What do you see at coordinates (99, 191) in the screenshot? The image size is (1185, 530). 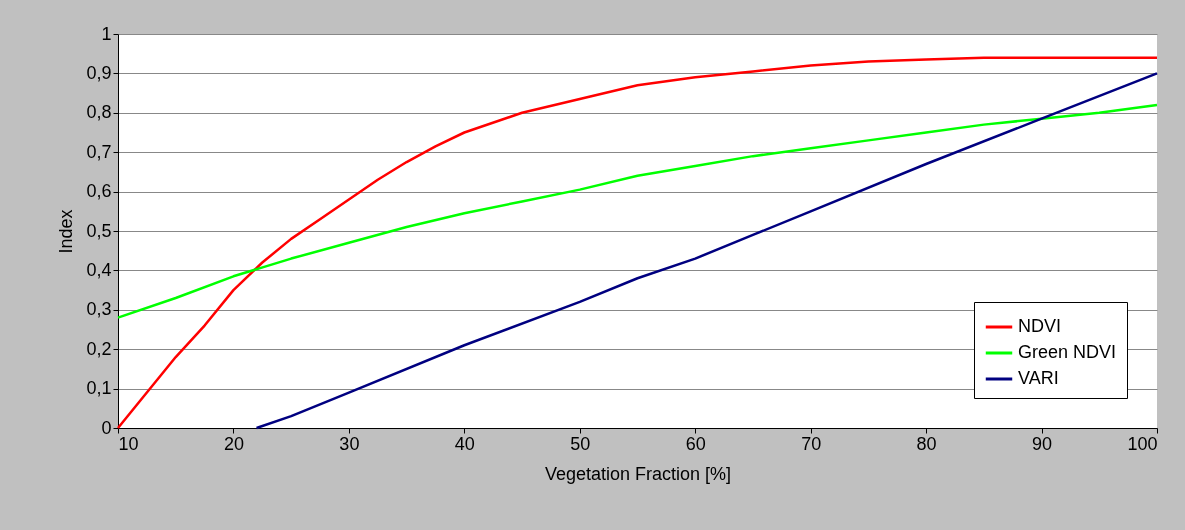 I see `y-tick-label: 0,6` at bounding box center [99, 191].